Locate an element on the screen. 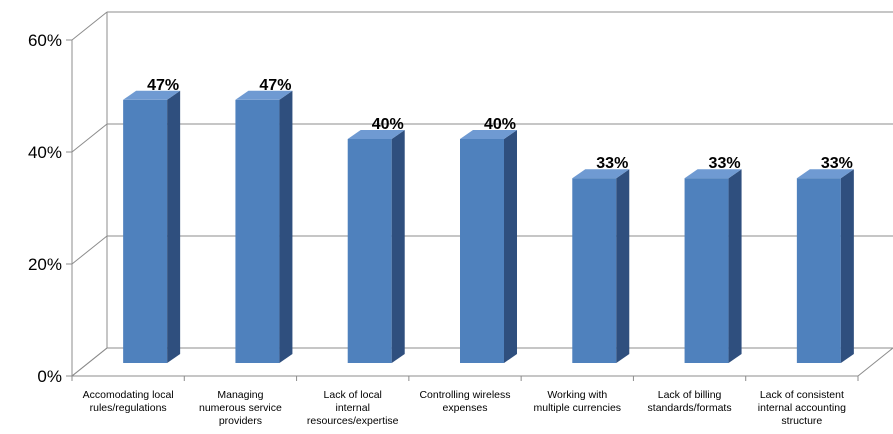 The height and width of the screenshot is (434, 893). x-category-label: structure is located at coordinates (801, 421).